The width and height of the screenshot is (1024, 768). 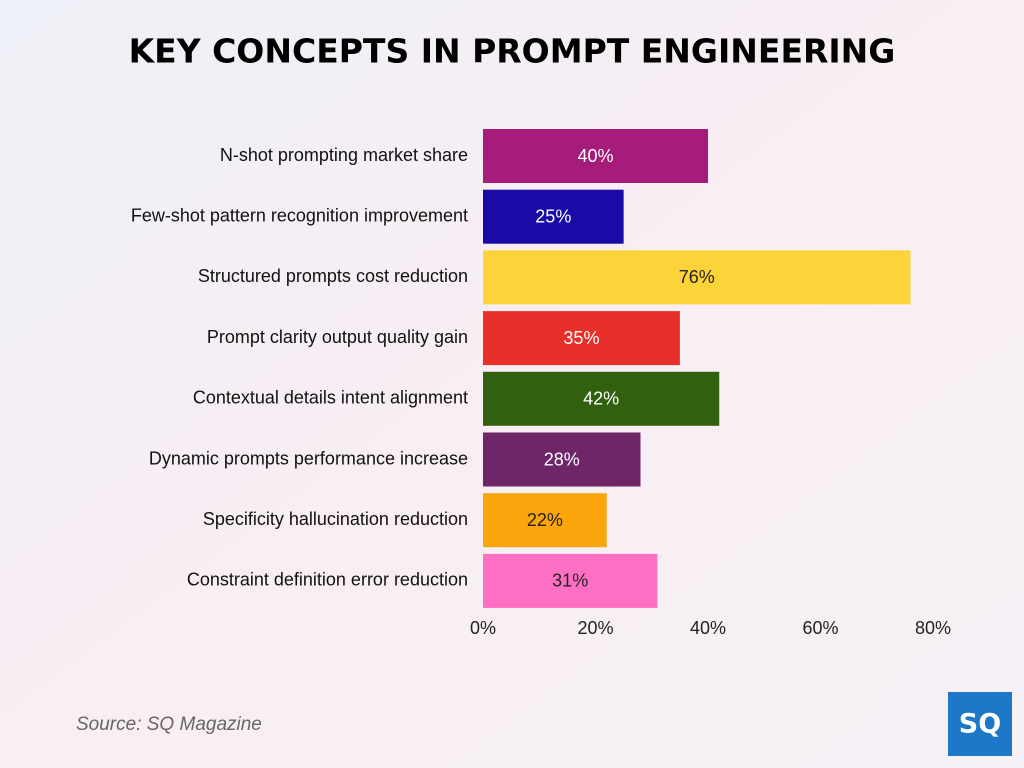 I want to click on x-tick-label: 40%, so click(x=708, y=628).